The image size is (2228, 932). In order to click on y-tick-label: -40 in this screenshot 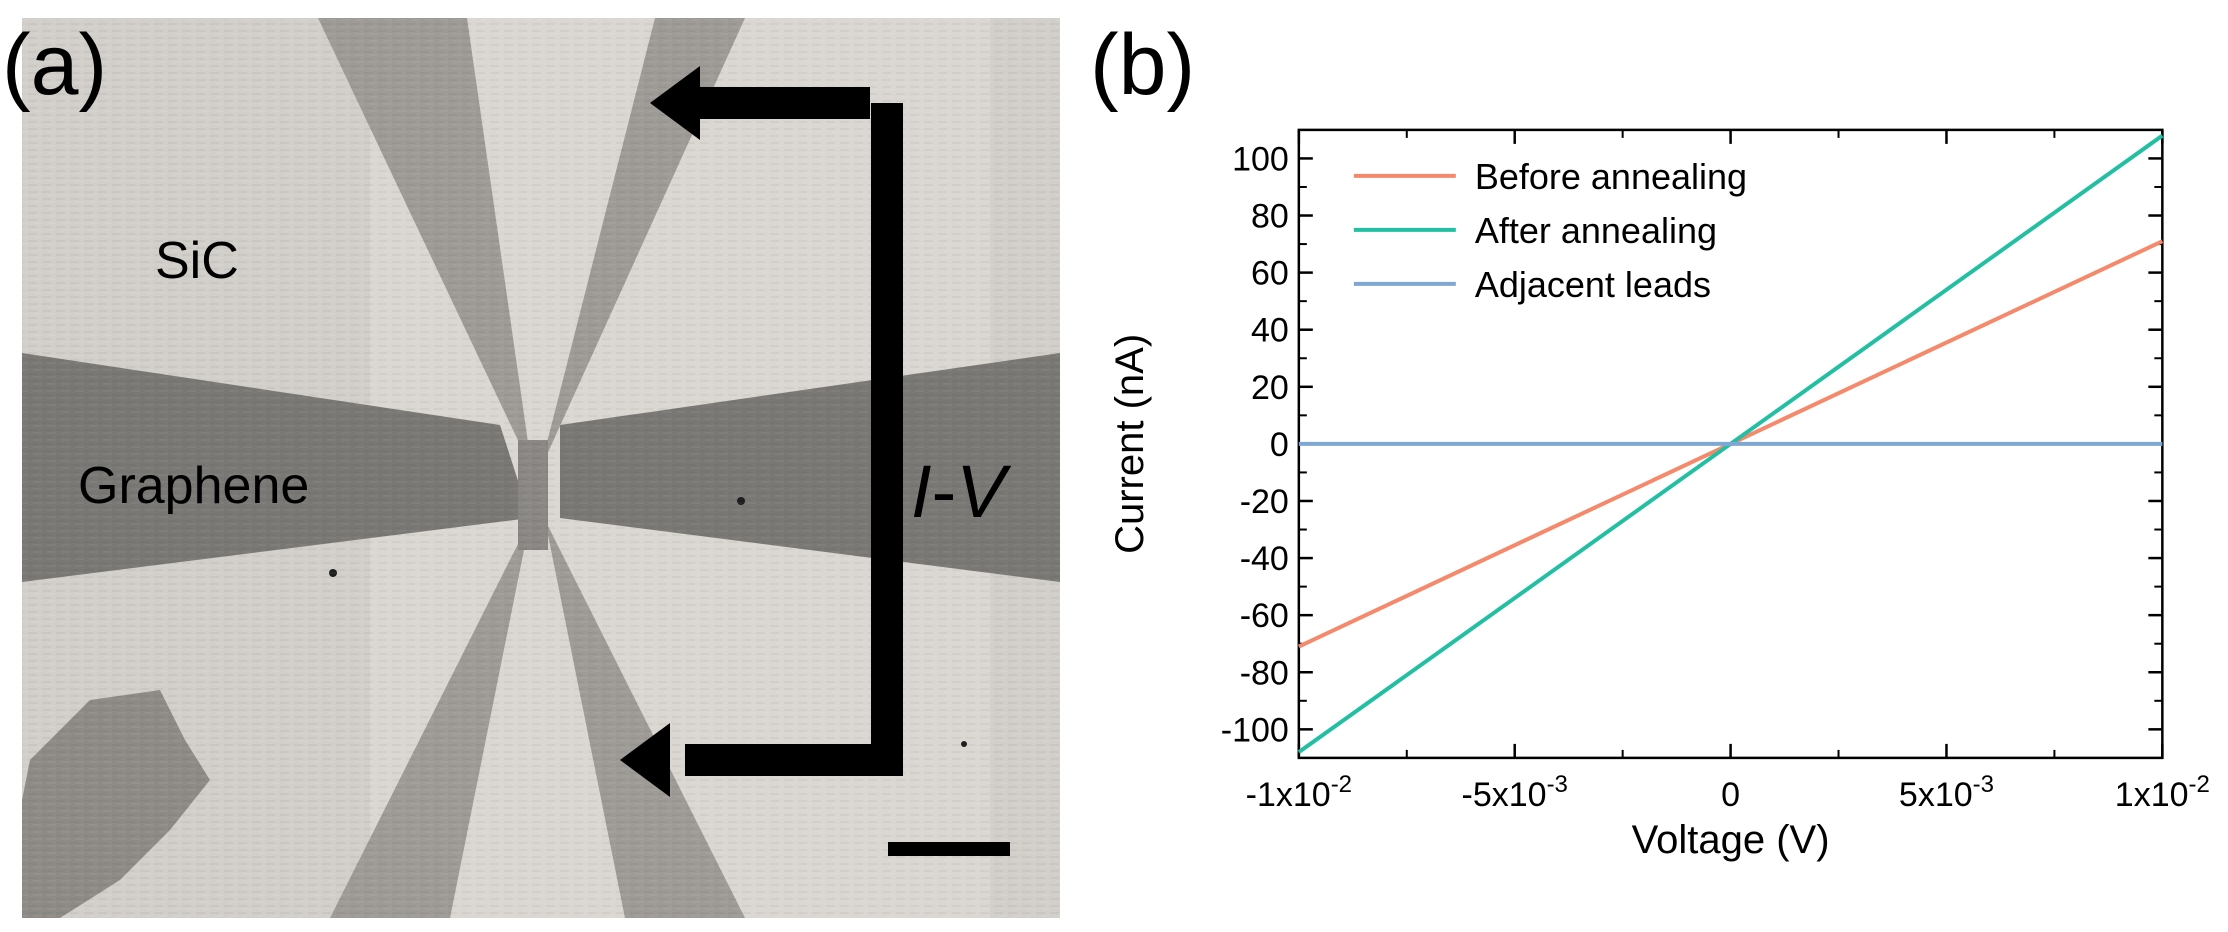, I will do `click(1264, 559)`.